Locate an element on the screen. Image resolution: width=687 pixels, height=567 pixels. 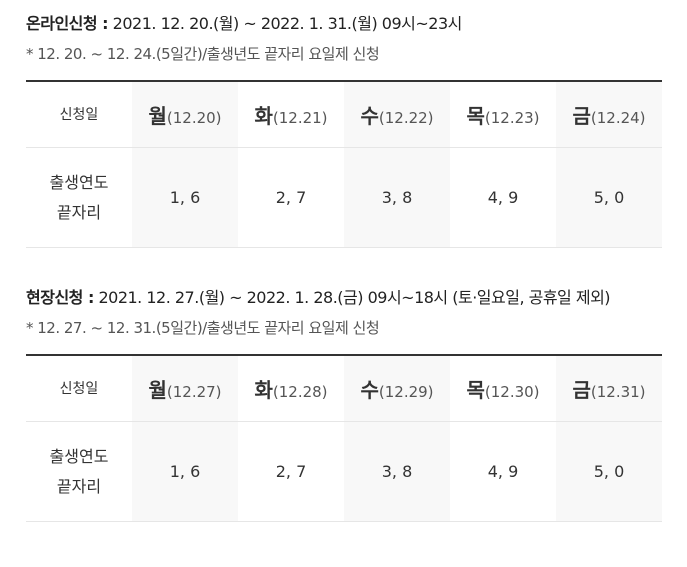
section-label: 온라인신청 : is located at coordinates (67, 23).